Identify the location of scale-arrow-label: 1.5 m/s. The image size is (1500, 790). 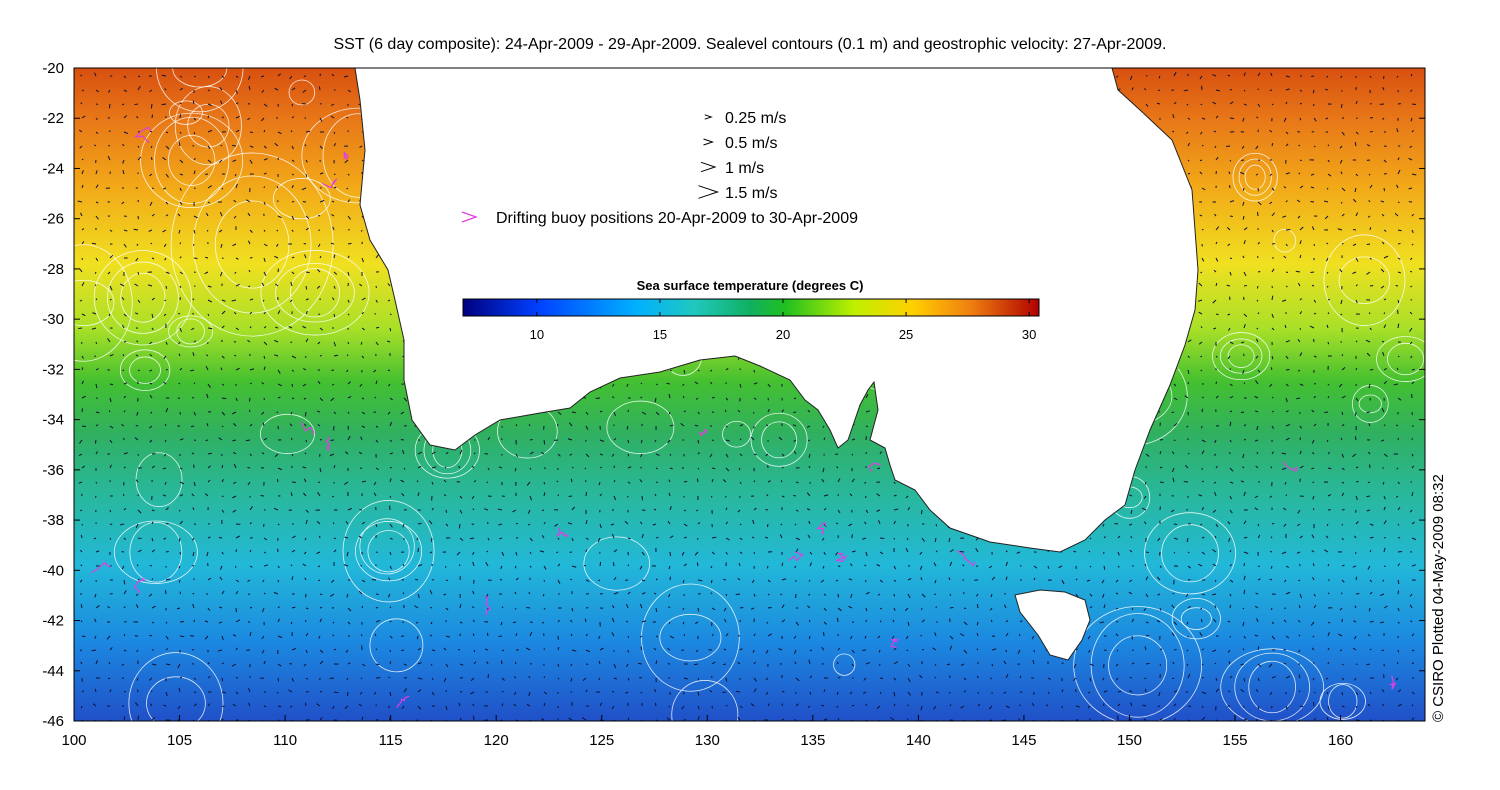
(751, 193).